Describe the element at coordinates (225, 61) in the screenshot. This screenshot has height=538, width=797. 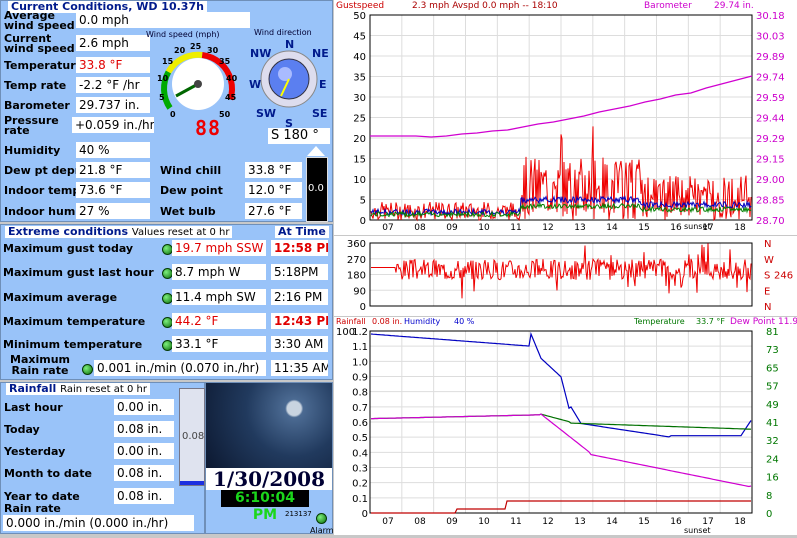
I see `gauge-tick: 35` at that location.